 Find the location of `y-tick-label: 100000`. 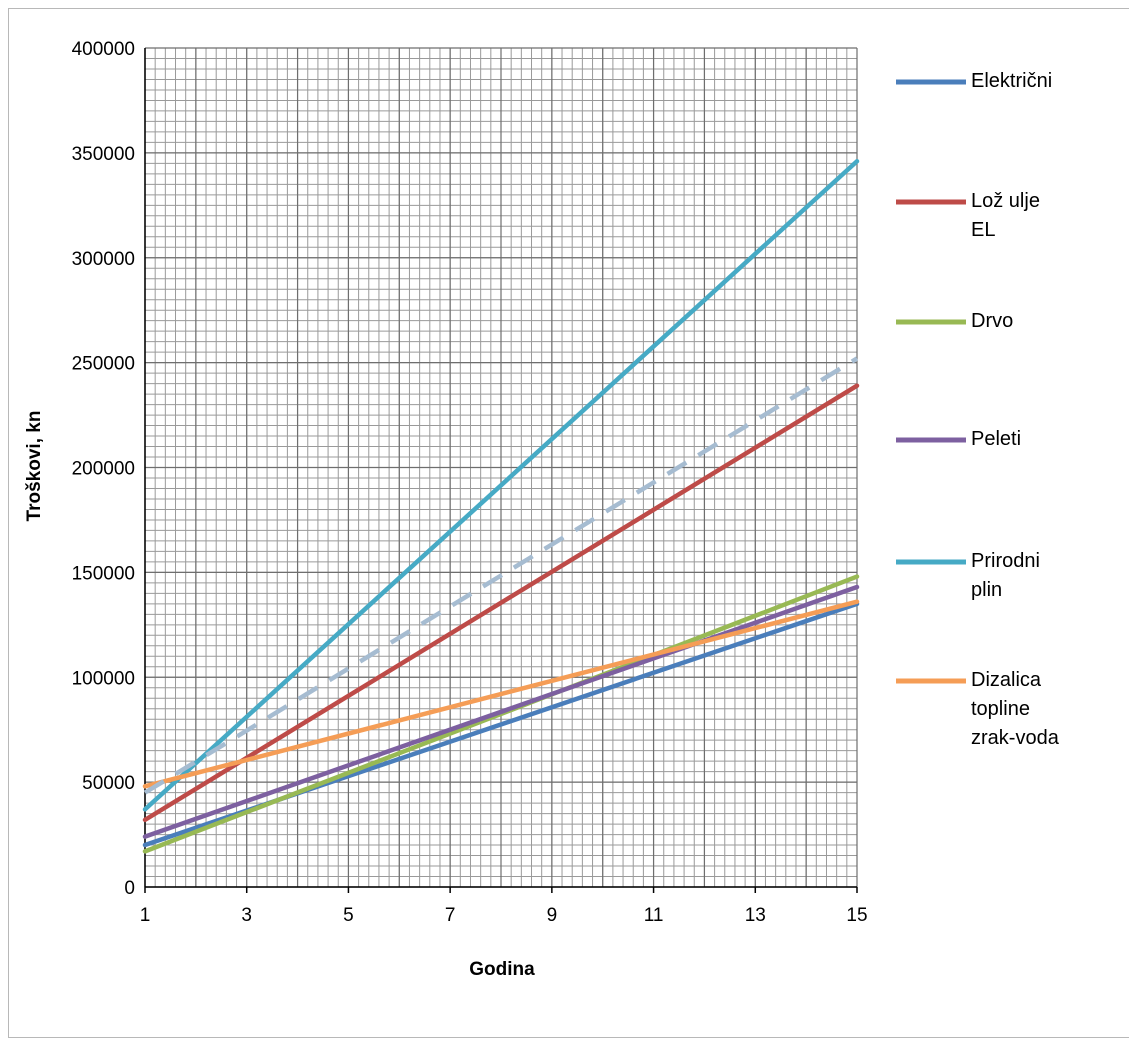

y-tick-label: 100000 is located at coordinates (103, 678).